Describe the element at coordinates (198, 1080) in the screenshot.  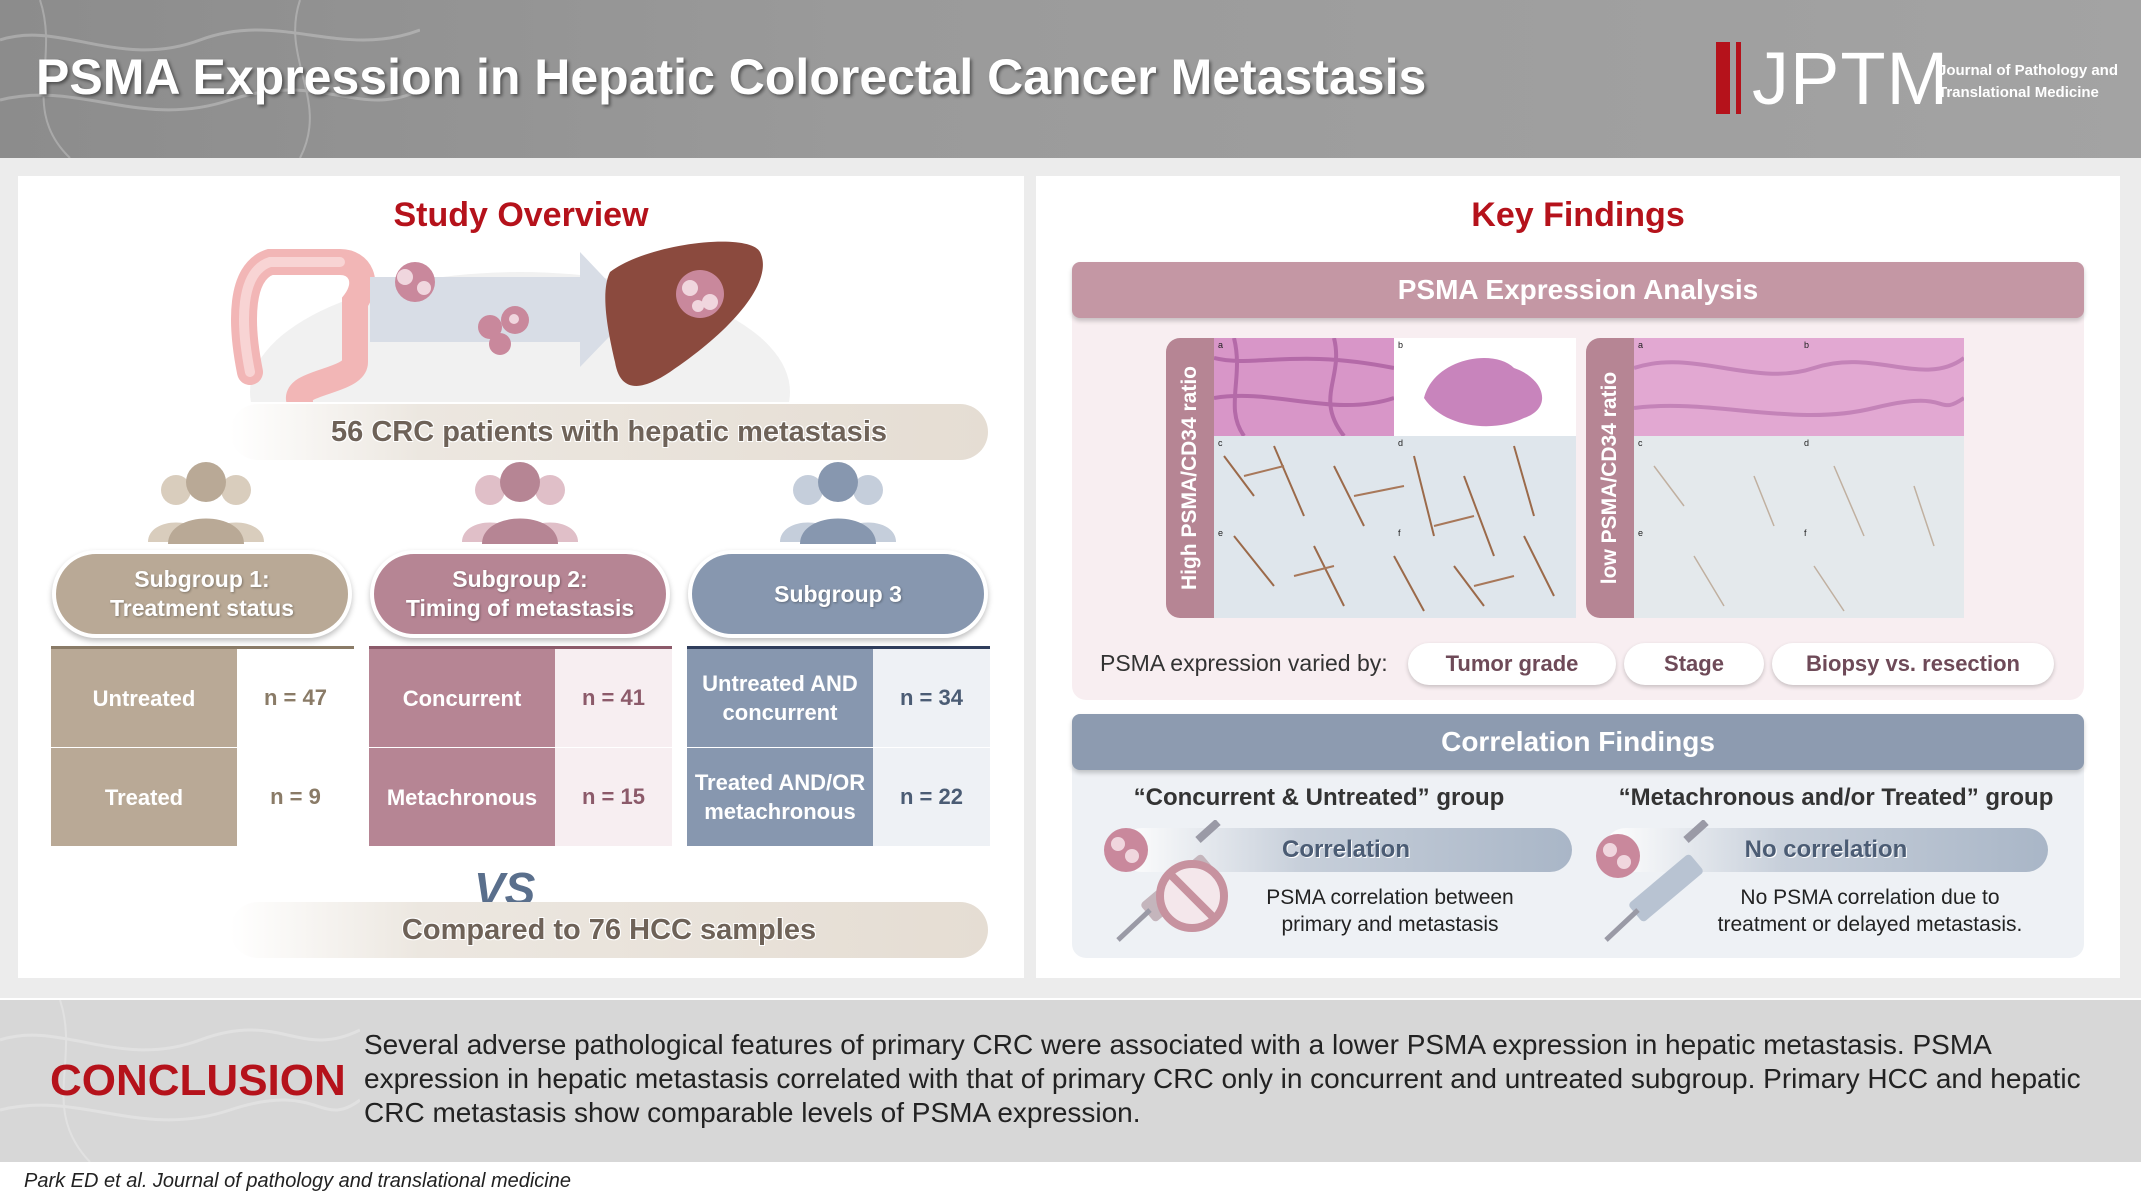
I see `conclusion-label: CONCLUSION` at that location.